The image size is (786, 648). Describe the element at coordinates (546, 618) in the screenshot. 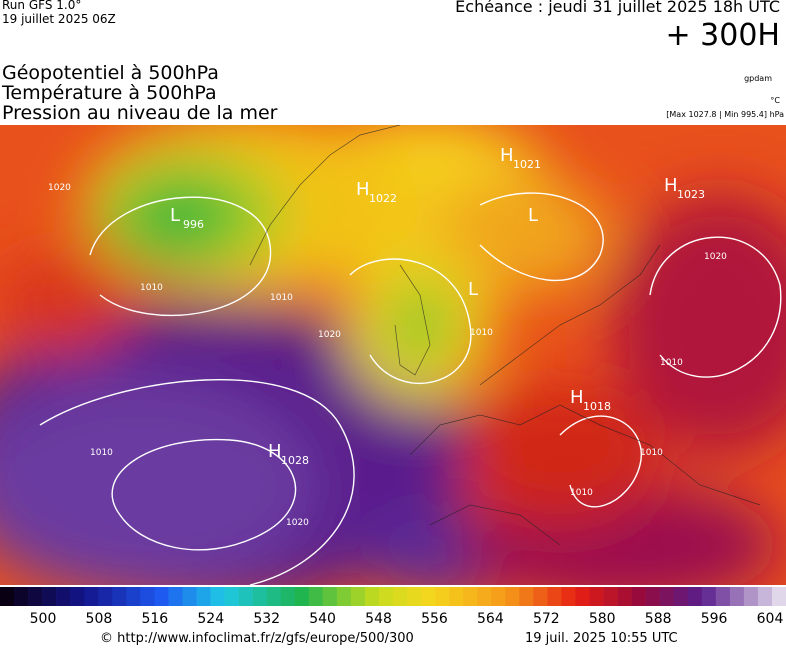

I see `colorbar-label: 572` at that location.